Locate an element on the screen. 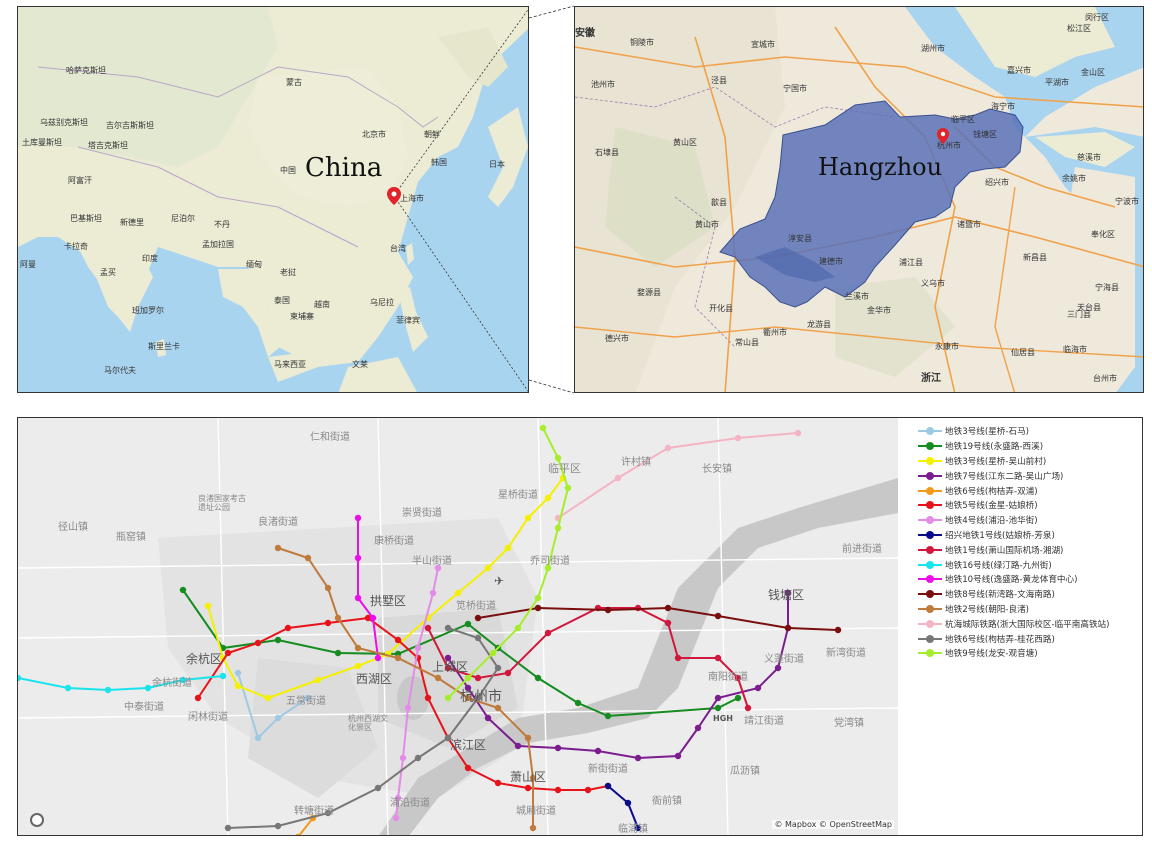 The image size is (1152, 841). legend-item: 地铁4号线(浦沿-池华街) is located at coordinates (1028, 520).